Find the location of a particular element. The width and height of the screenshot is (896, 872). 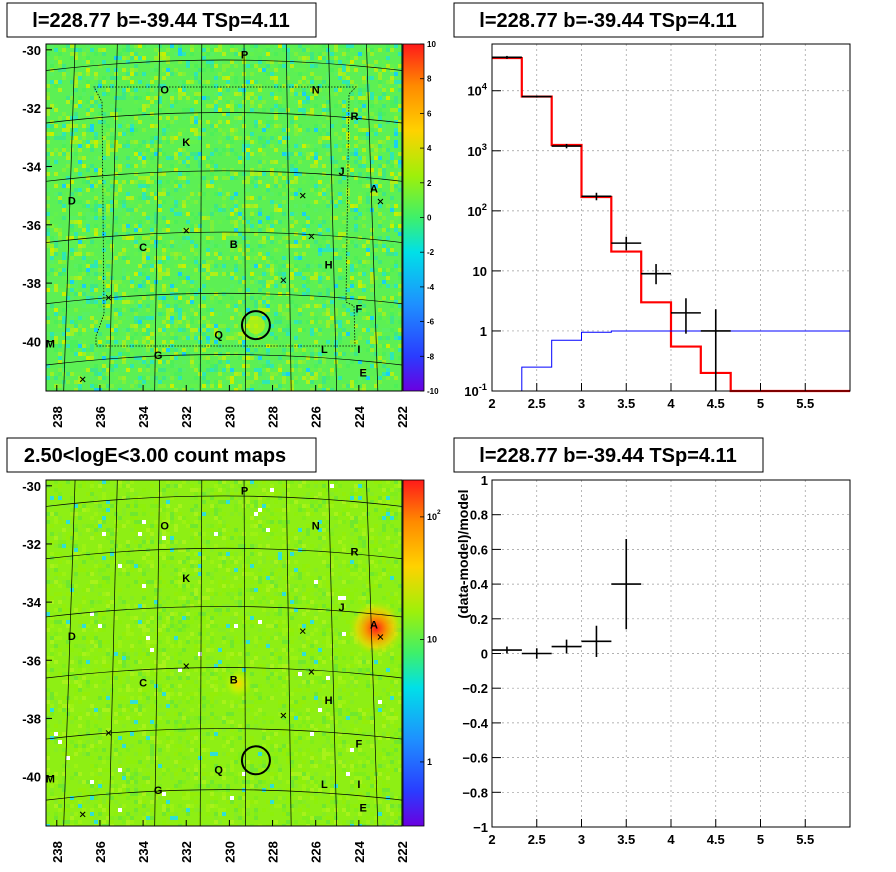

colorbar-tick-label: -6 is located at coordinates (431, 322).